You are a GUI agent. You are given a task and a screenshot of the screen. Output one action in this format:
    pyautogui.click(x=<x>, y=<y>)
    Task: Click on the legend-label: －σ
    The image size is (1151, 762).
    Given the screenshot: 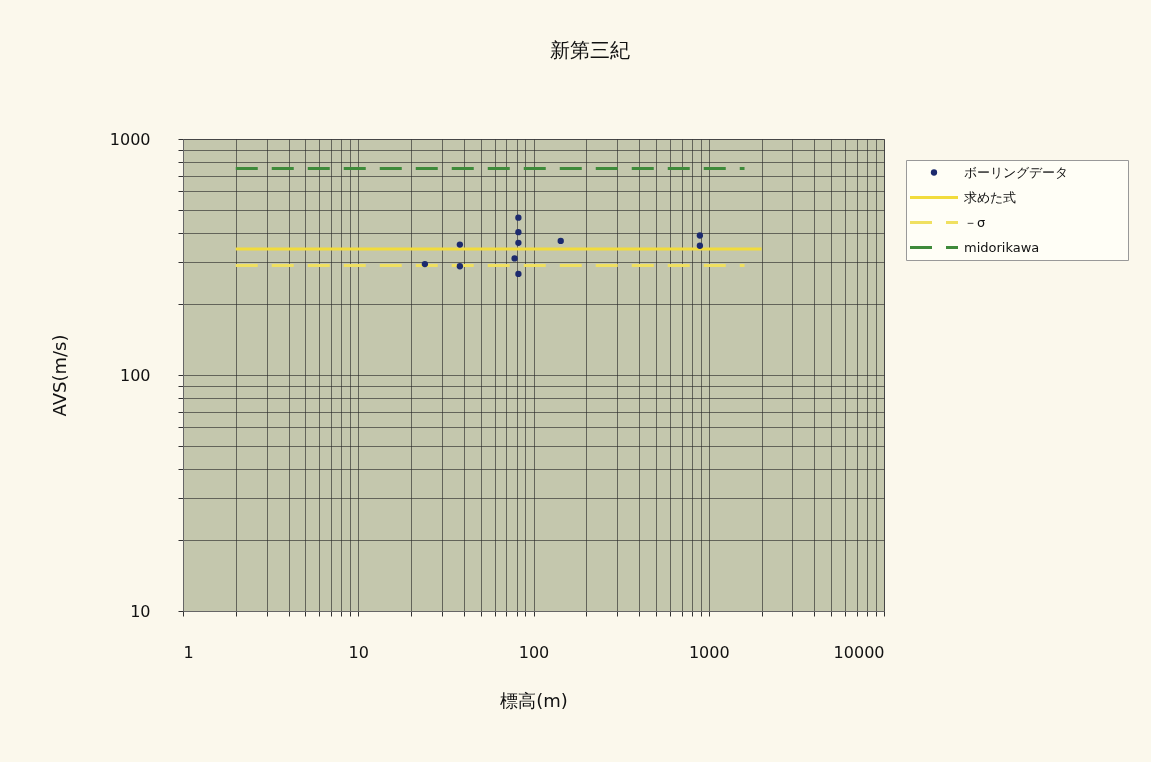 What is the action you would take?
    pyautogui.click(x=975, y=222)
    